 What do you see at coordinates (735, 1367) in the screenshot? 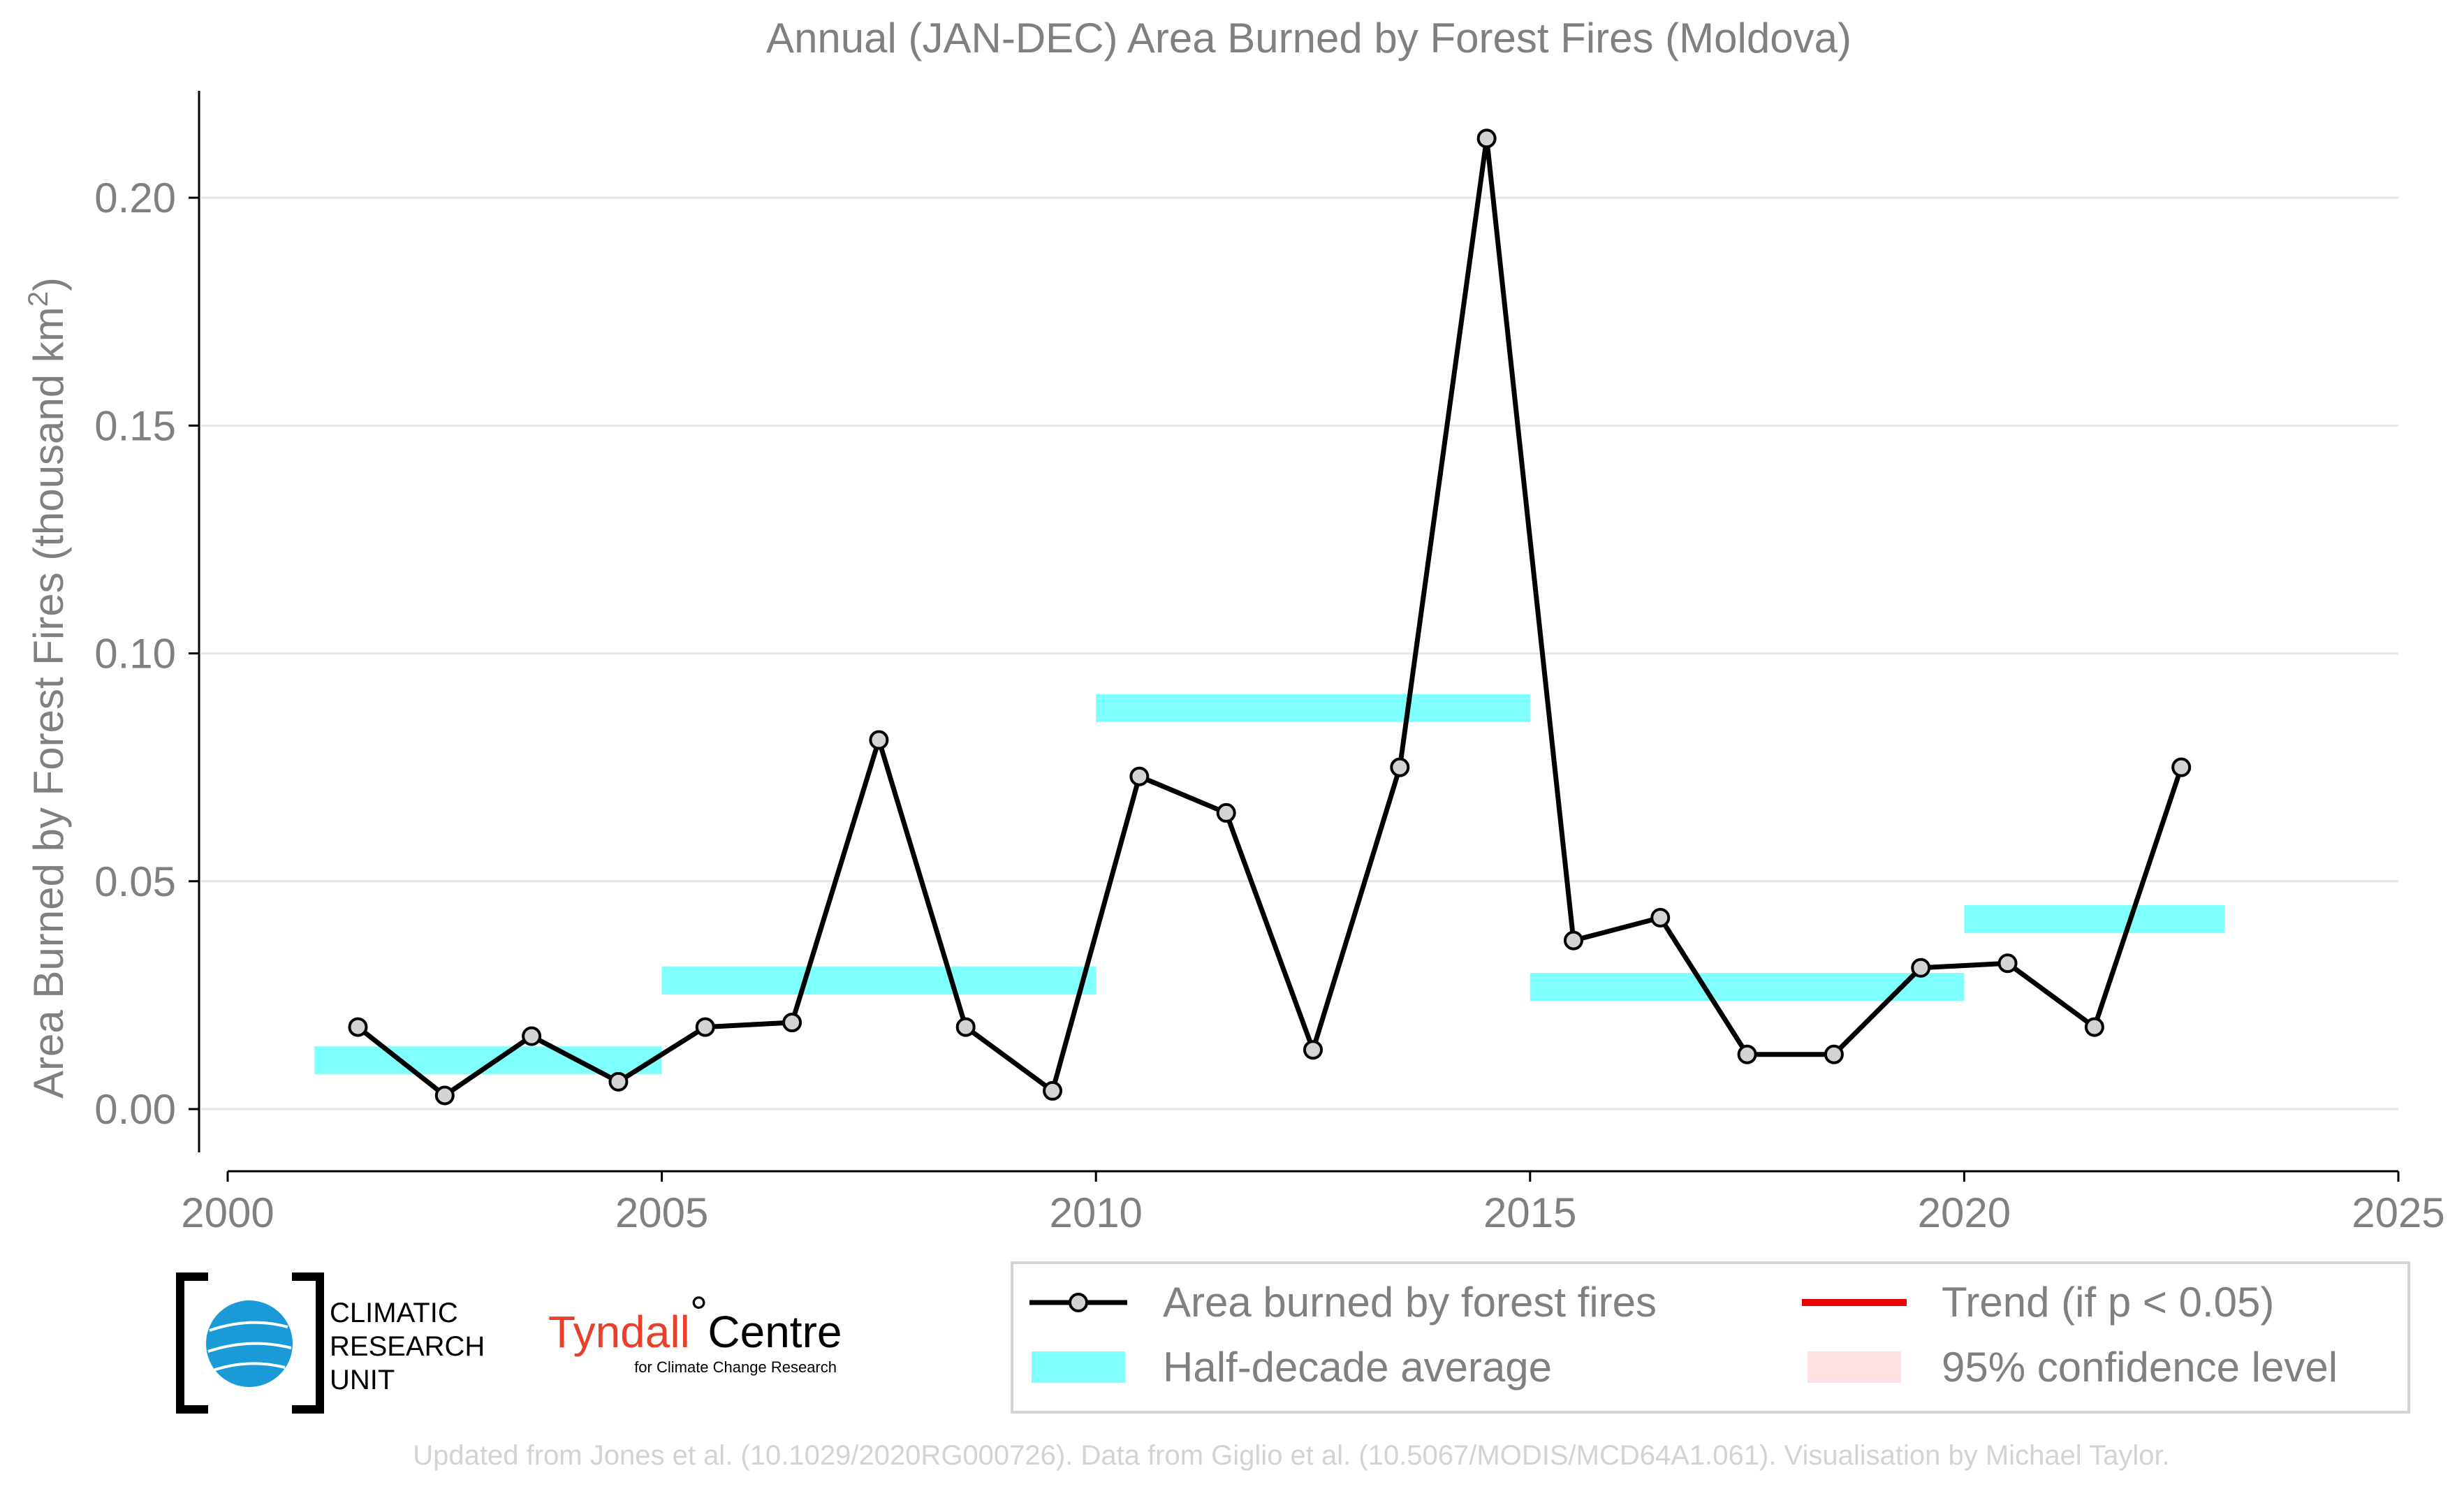
I see `tyndall-subtitle: for Climate Change Research` at bounding box center [735, 1367].